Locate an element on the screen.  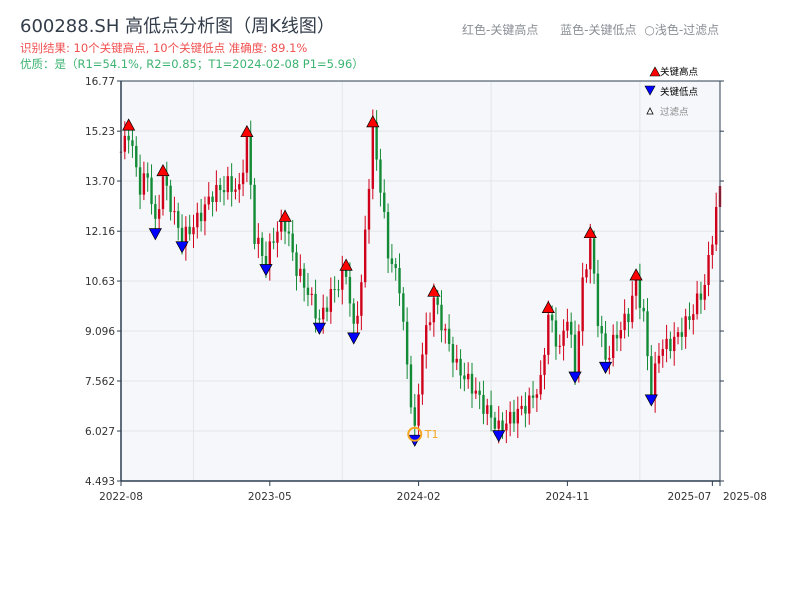
hint-light: ○浅色-过滤点 is located at coordinates (682, 30).